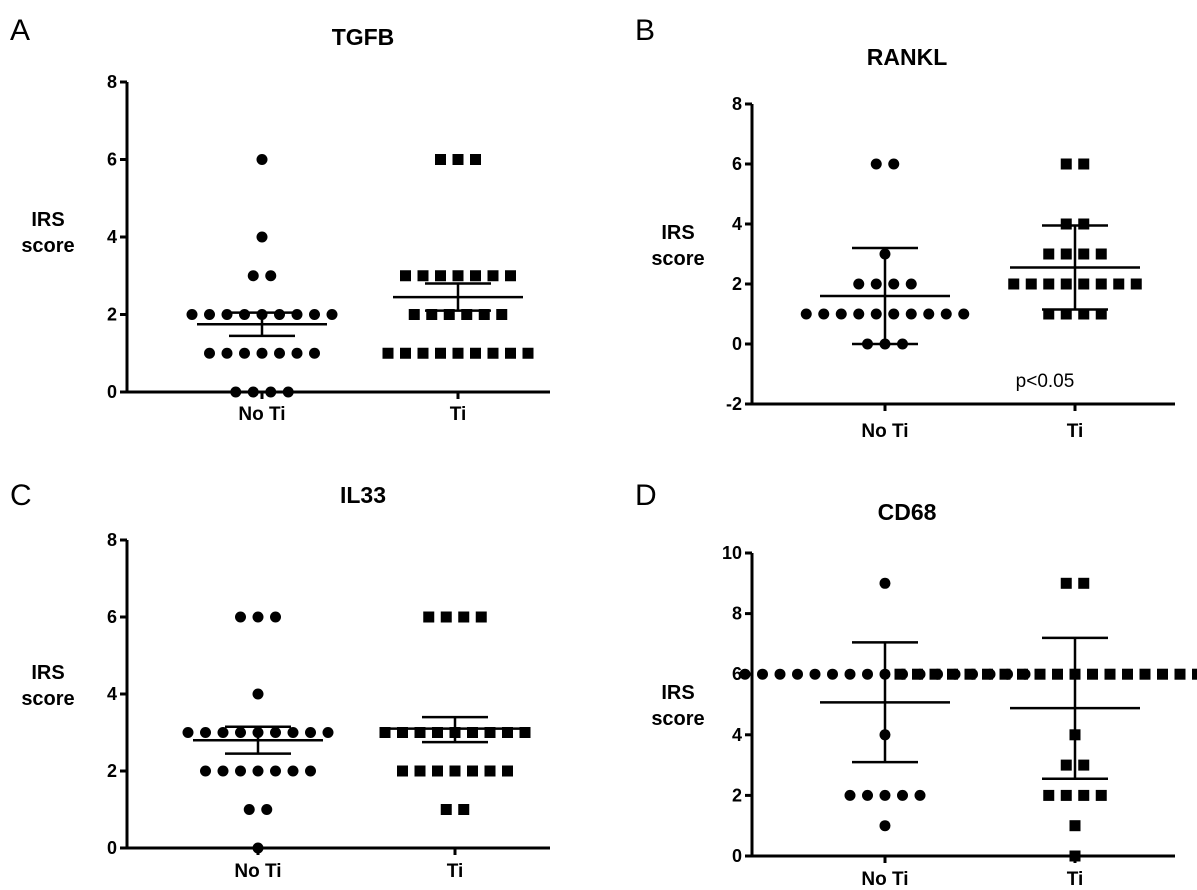 This screenshot has height=890, width=1197. What do you see at coordinates (737, 674) in the screenshot?
I see `panel-d-y-tick-label: 6` at bounding box center [737, 674].